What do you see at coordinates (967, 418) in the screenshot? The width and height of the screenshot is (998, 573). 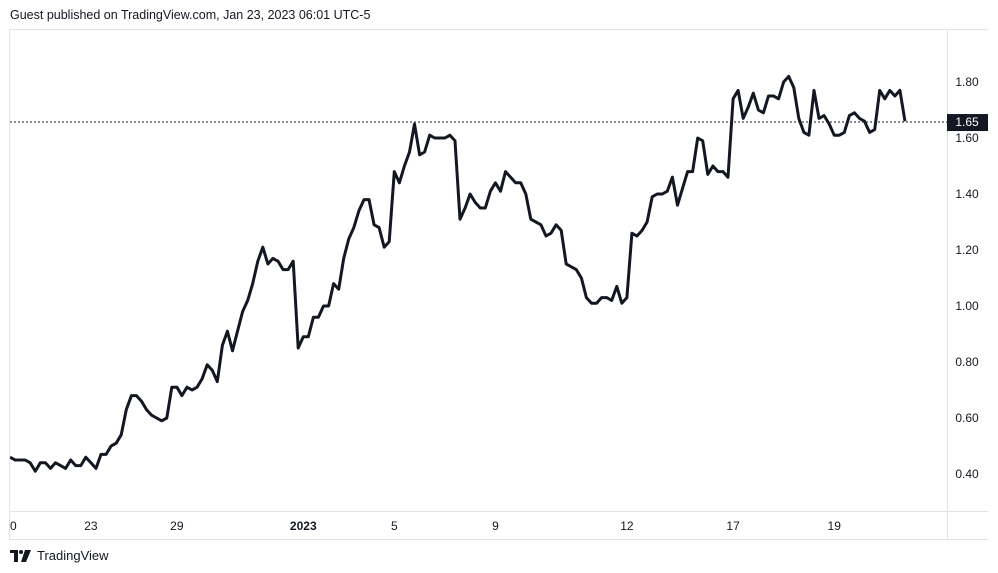 I see `price-tick-label: 0.60` at bounding box center [967, 418].